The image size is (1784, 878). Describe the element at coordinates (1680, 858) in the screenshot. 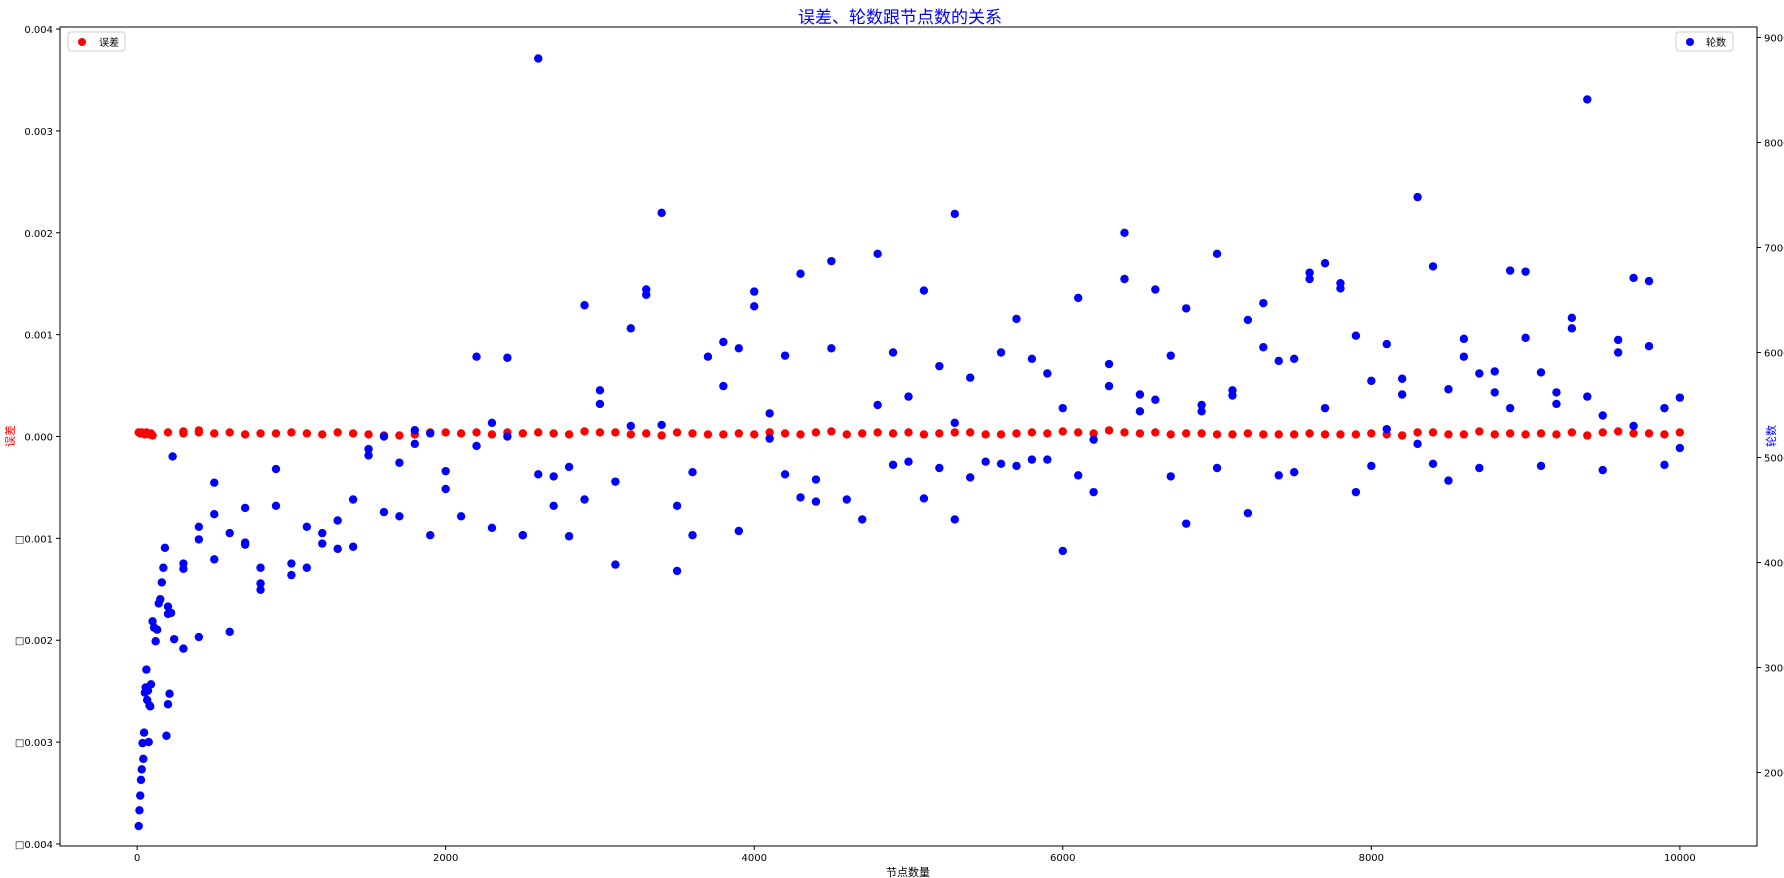

I see `x-tick-label: 10000` at that location.